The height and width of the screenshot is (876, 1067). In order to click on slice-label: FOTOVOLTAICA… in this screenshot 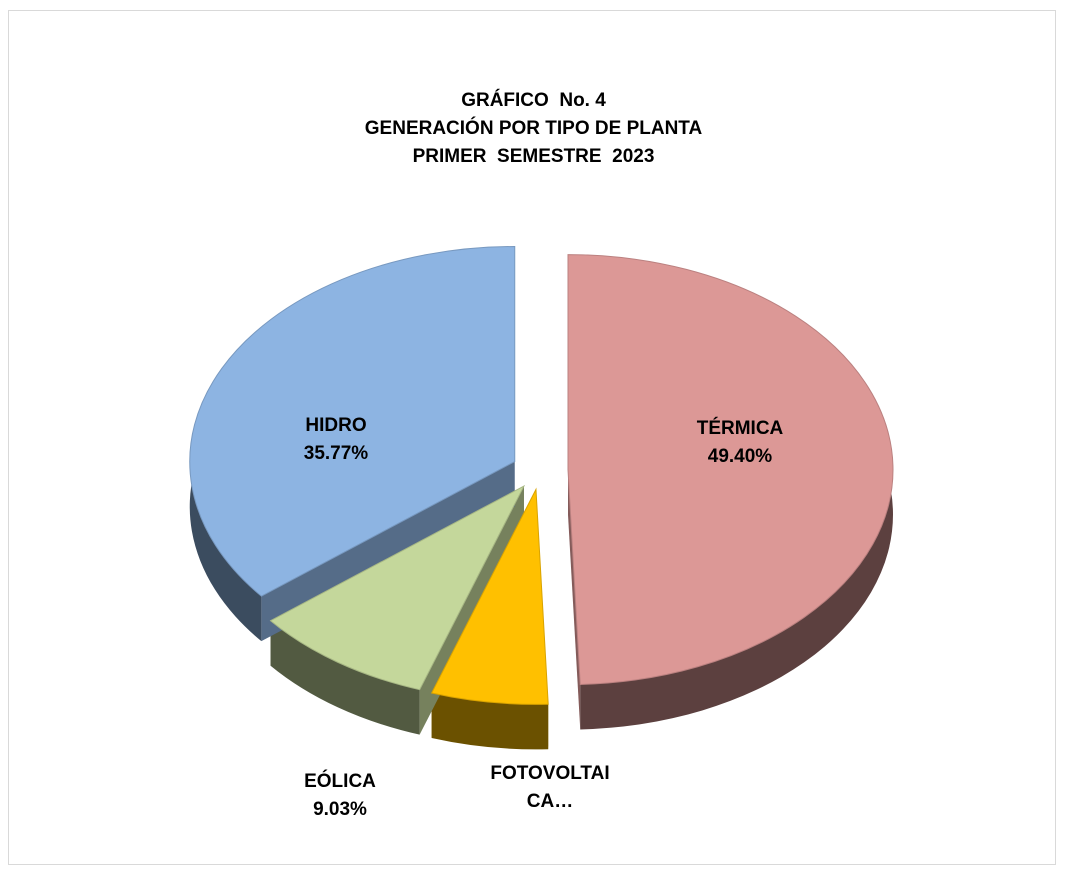, I will do `click(550, 787)`.